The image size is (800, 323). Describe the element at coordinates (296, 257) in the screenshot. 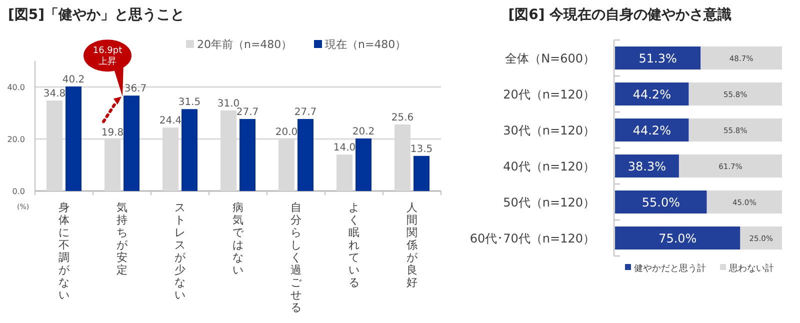

I see `category-label: 自分らしく過ごせる` at that location.